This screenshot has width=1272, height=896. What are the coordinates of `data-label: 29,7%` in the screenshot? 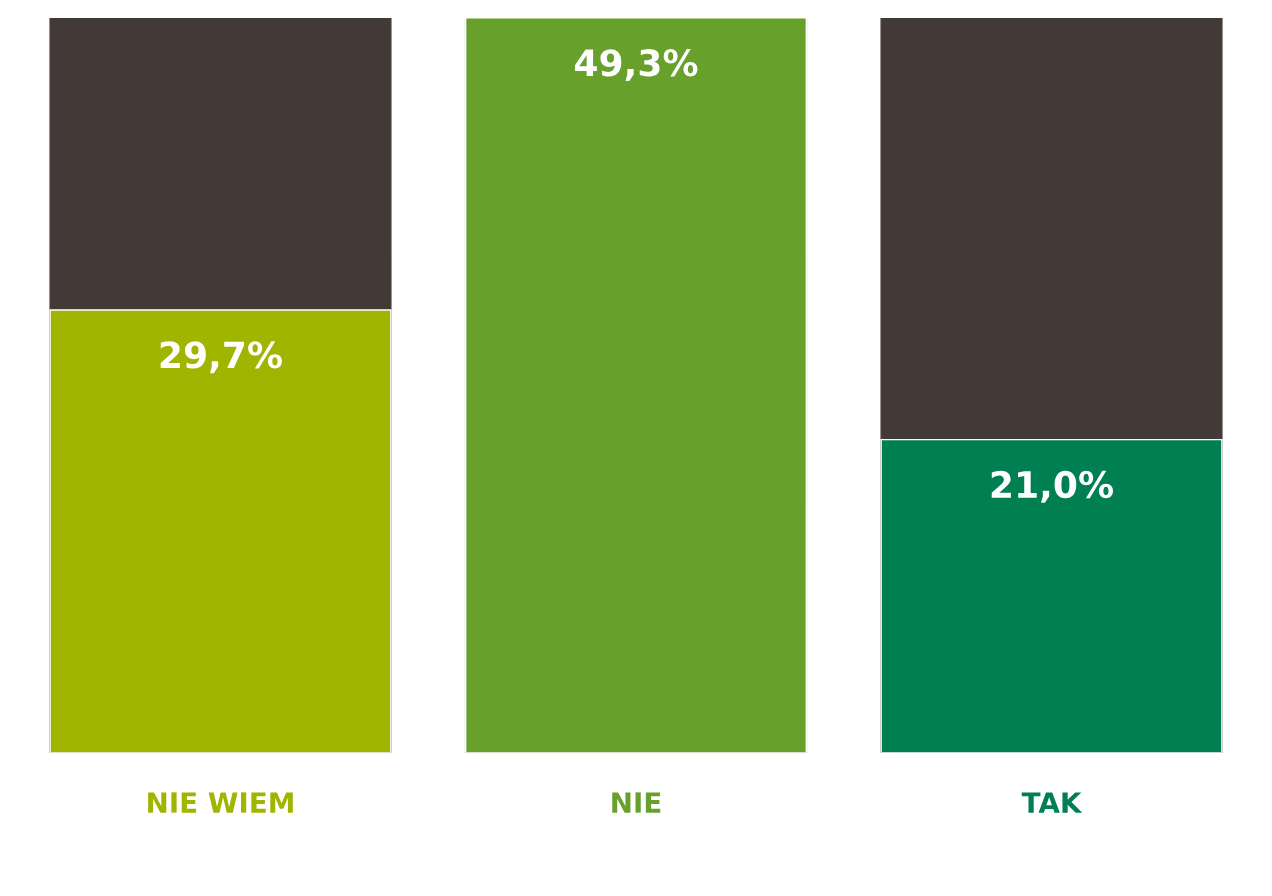 It's located at (221, 357).